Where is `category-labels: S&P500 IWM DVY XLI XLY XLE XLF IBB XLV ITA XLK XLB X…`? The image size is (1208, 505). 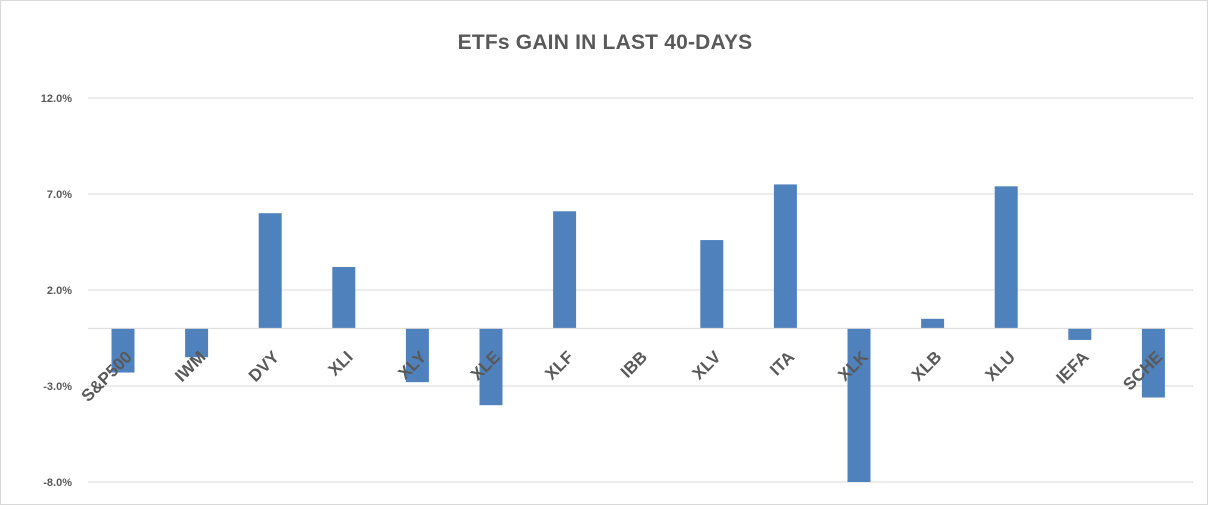 category-labels: S&P500 IWM DVY XLI XLY XLE XLF IBB XLV ITA XLK XLB X… is located at coordinates (622, 376).